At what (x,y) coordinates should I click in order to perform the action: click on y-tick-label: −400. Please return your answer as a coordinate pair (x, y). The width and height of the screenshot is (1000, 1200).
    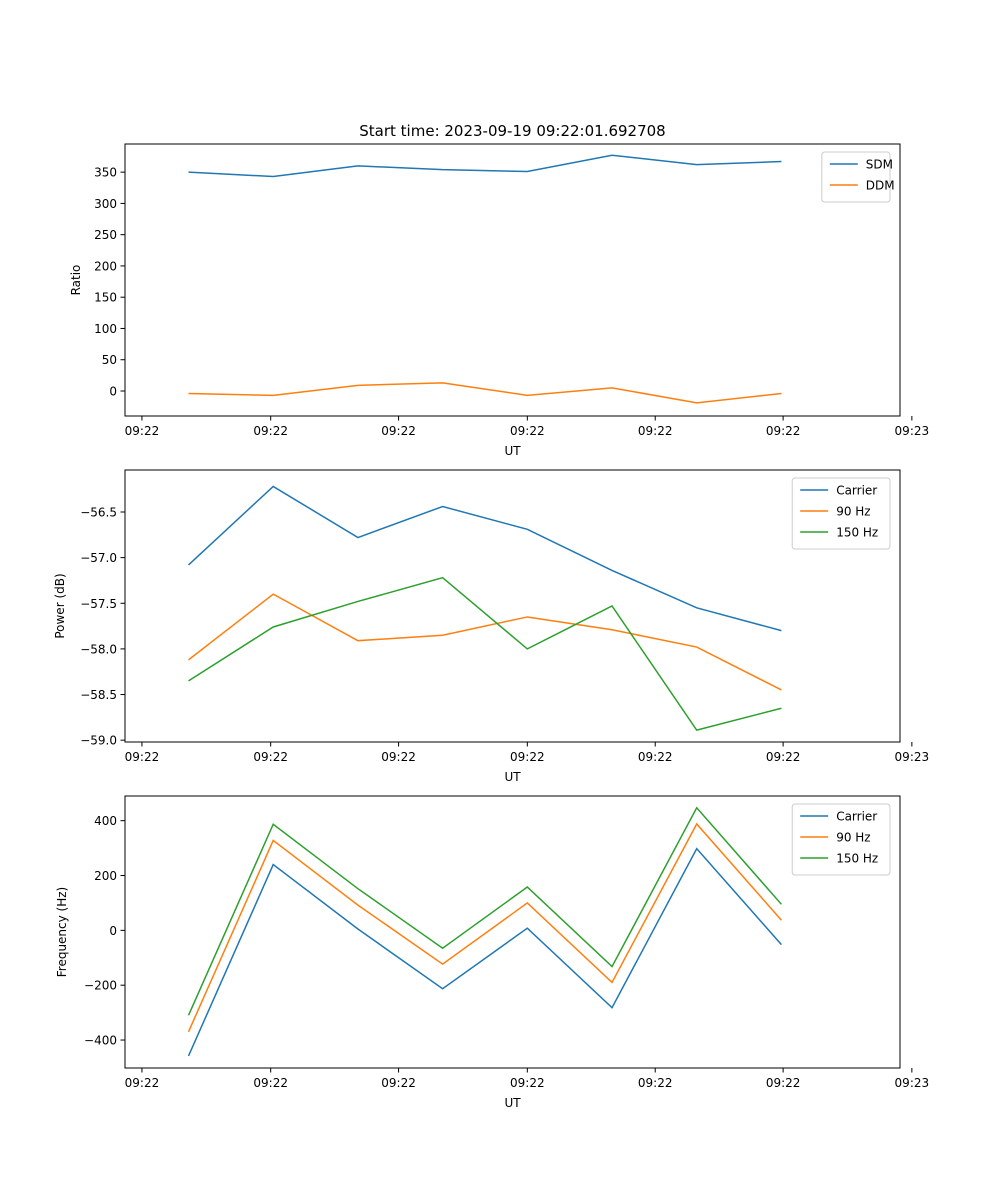
    Looking at the image, I should click on (100, 1041).